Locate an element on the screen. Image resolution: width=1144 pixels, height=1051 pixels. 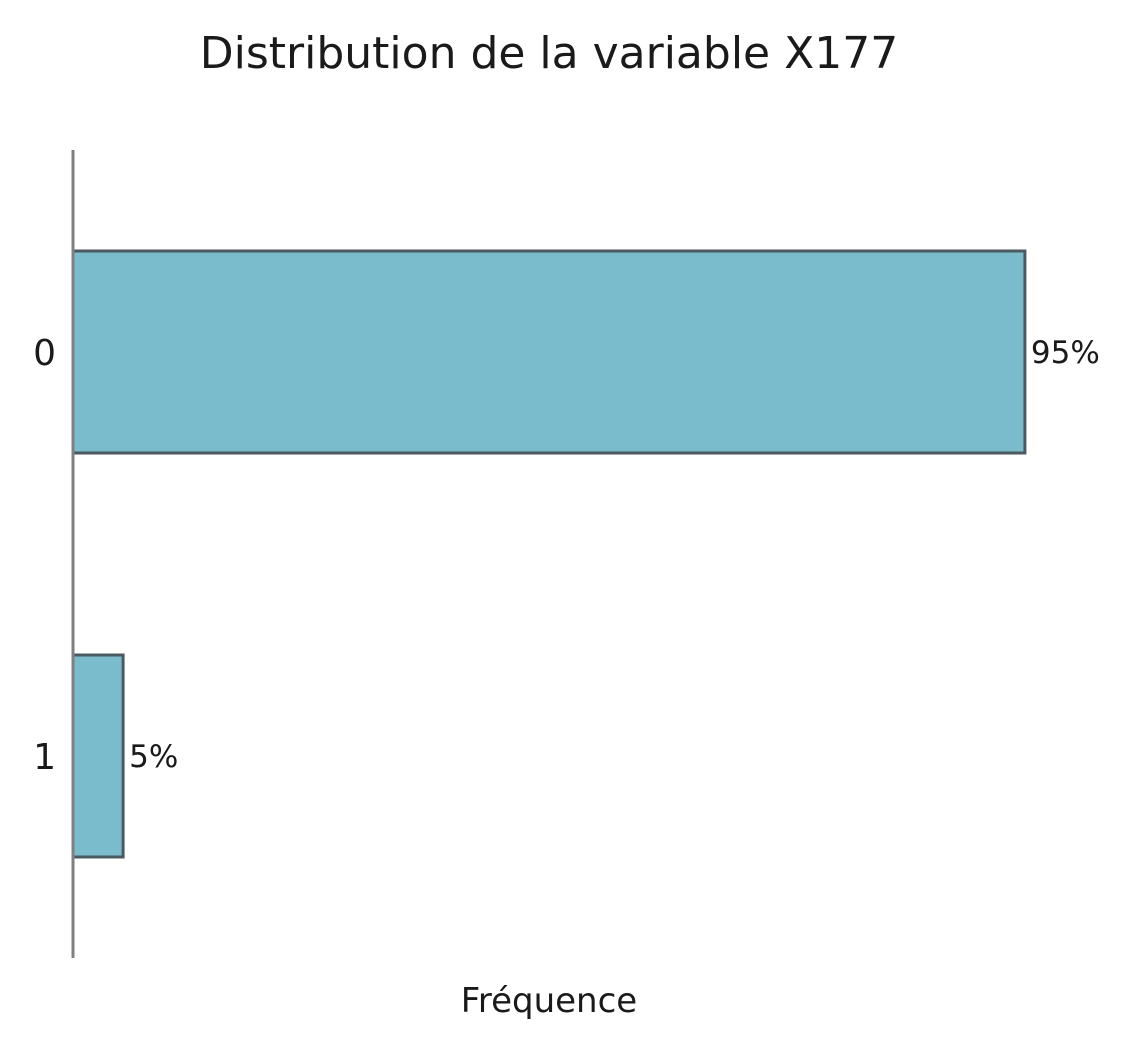
x-axis-label: Fréquence is located at coordinates (549, 1001).